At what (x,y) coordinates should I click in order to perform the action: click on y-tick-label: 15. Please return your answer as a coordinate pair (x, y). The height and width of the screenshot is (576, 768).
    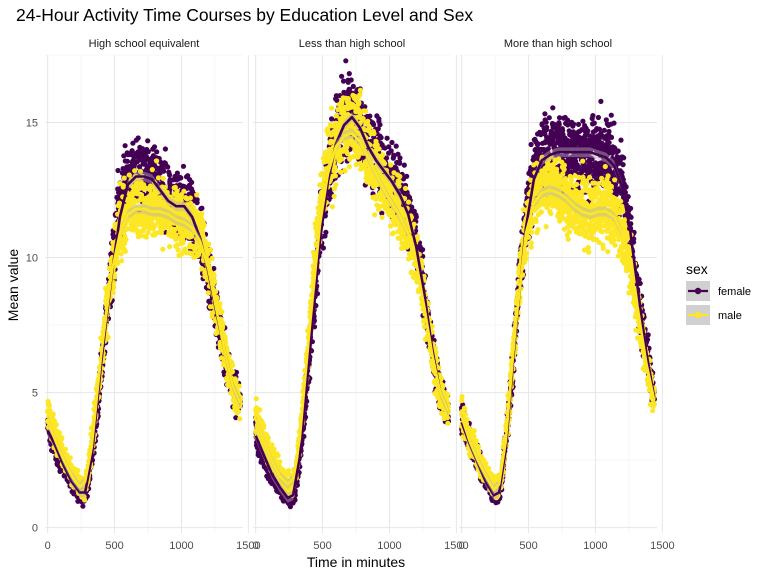
    Looking at the image, I should click on (32, 124).